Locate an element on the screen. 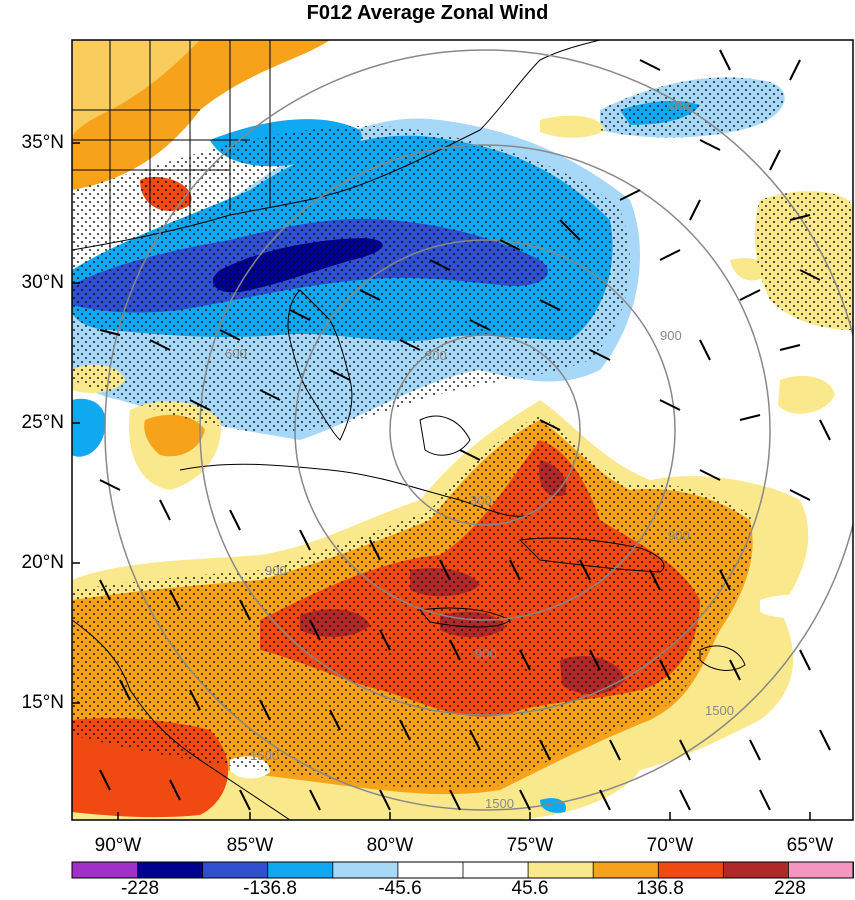  colorbar is located at coordinates (462, 870).